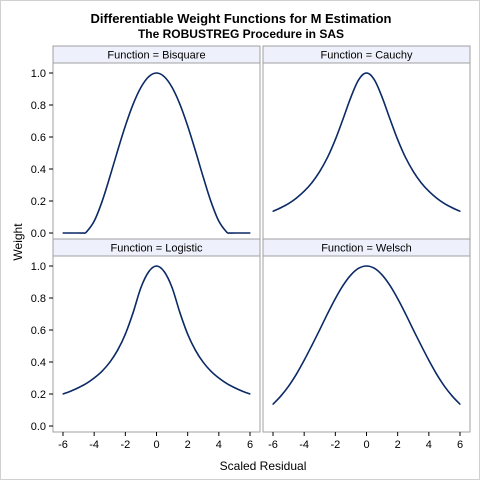 This screenshot has height=481, width=480. Describe the element at coordinates (156, 330) in the screenshot. I see `weight-curve-logistic` at that location.